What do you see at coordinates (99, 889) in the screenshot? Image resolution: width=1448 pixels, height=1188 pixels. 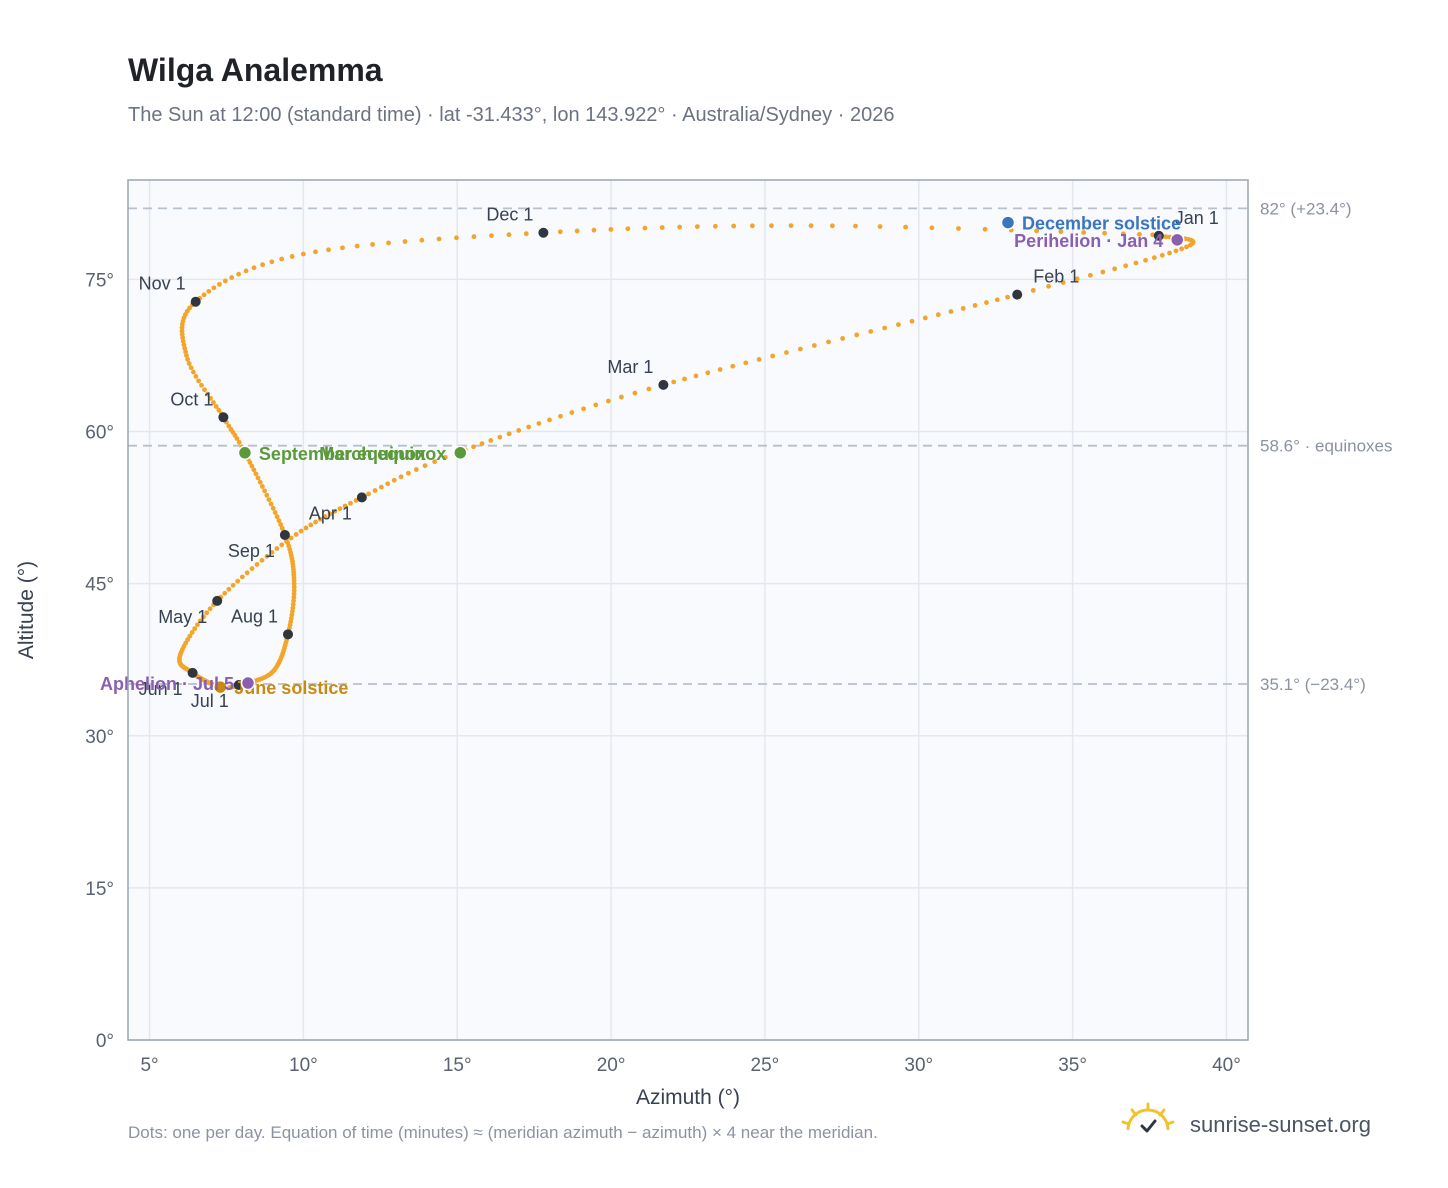 I see `y-tick-label: 15°` at bounding box center [99, 889].